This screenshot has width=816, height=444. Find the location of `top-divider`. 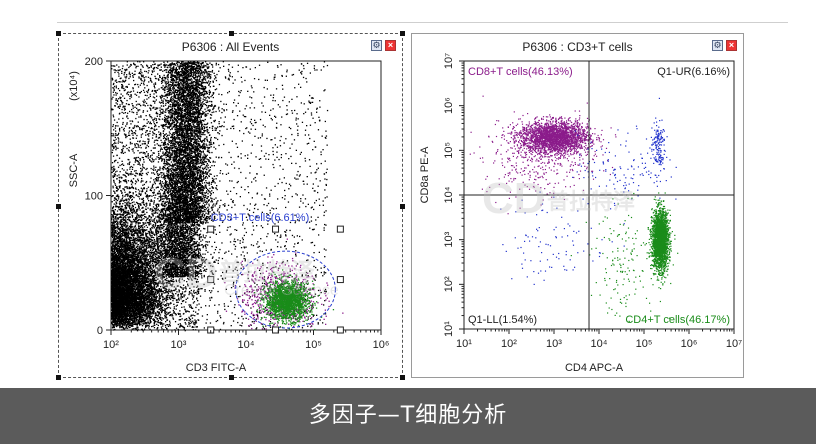

top-divider is located at coordinates (422, 22).